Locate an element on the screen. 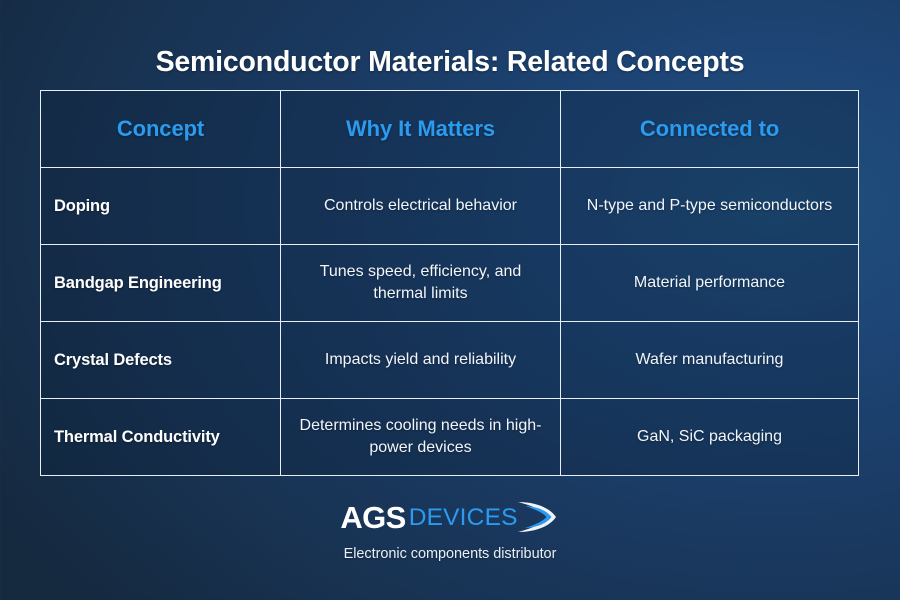 This screenshot has height=600, width=900. column-header-concept: Concept is located at coordinates (160, 129).